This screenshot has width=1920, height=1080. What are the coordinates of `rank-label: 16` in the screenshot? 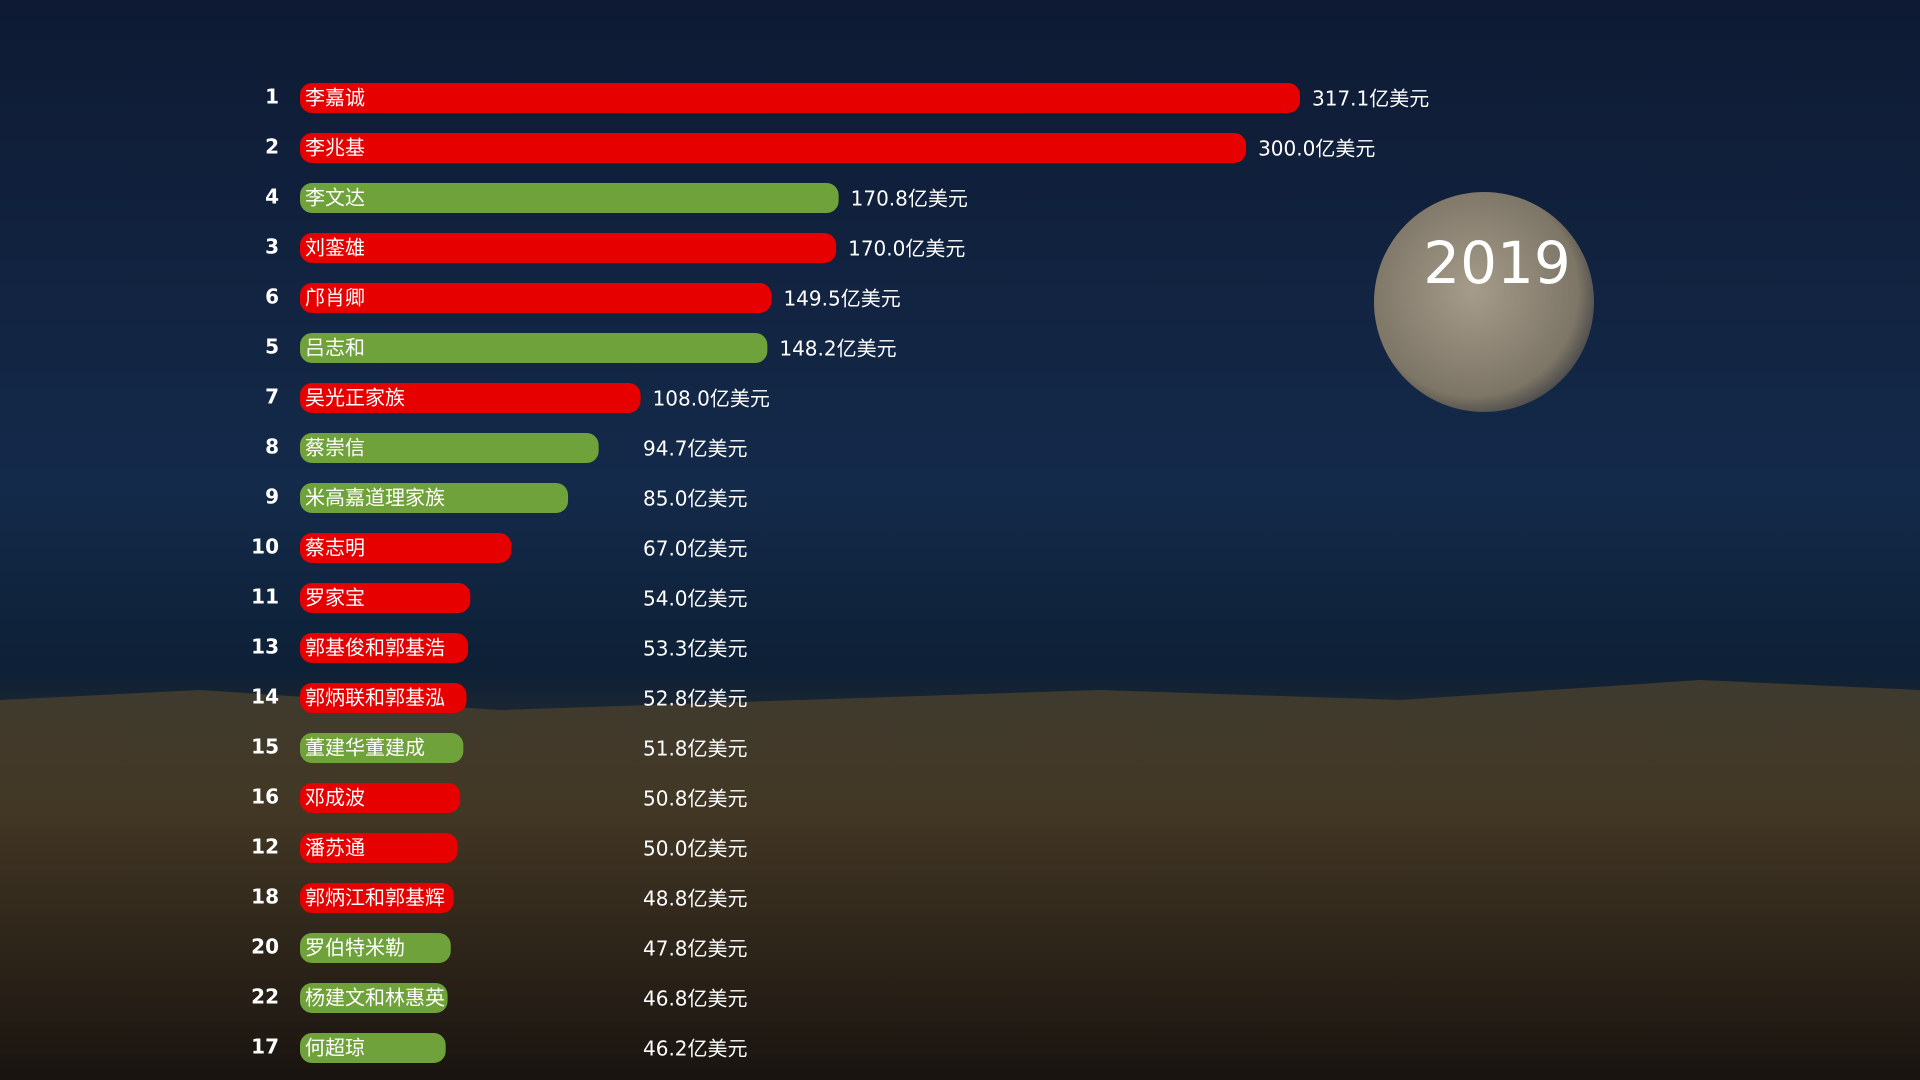 It's located at (265, 797).